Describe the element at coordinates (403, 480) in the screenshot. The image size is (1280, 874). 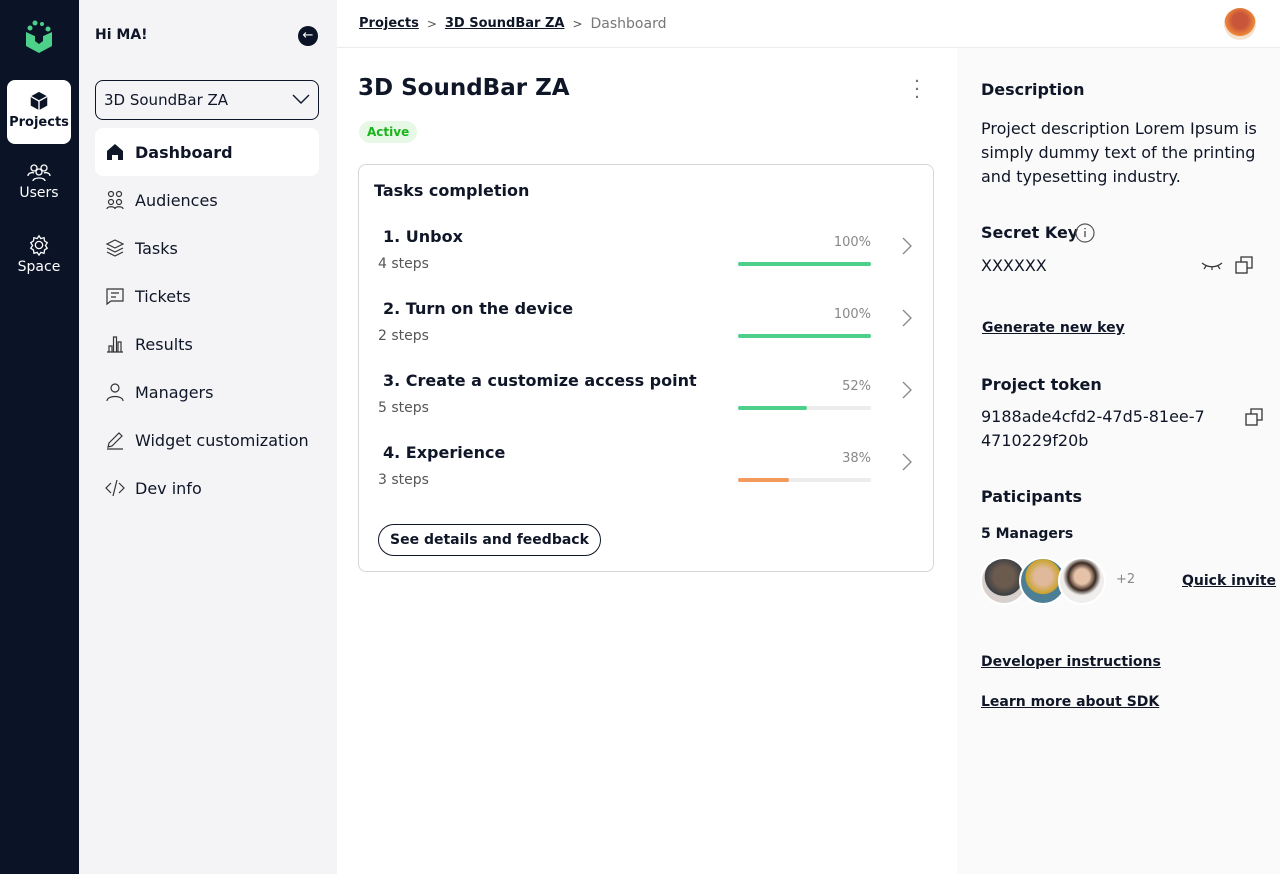
I see `task-steps: 3 steps` at that location.